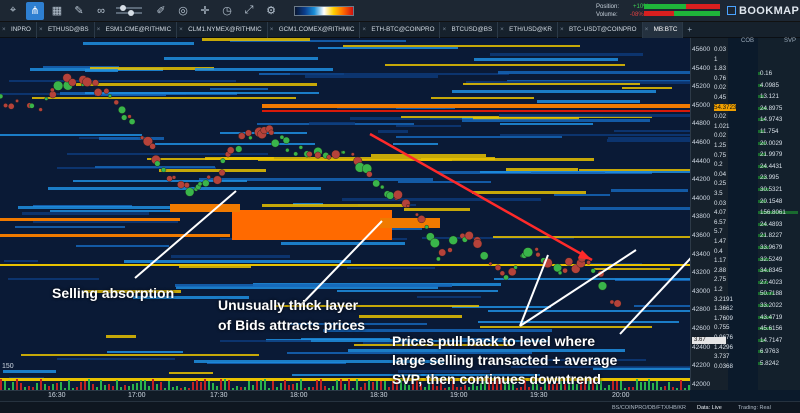  I want to click on tab-inpro: × INPRO, so click(18, 30).